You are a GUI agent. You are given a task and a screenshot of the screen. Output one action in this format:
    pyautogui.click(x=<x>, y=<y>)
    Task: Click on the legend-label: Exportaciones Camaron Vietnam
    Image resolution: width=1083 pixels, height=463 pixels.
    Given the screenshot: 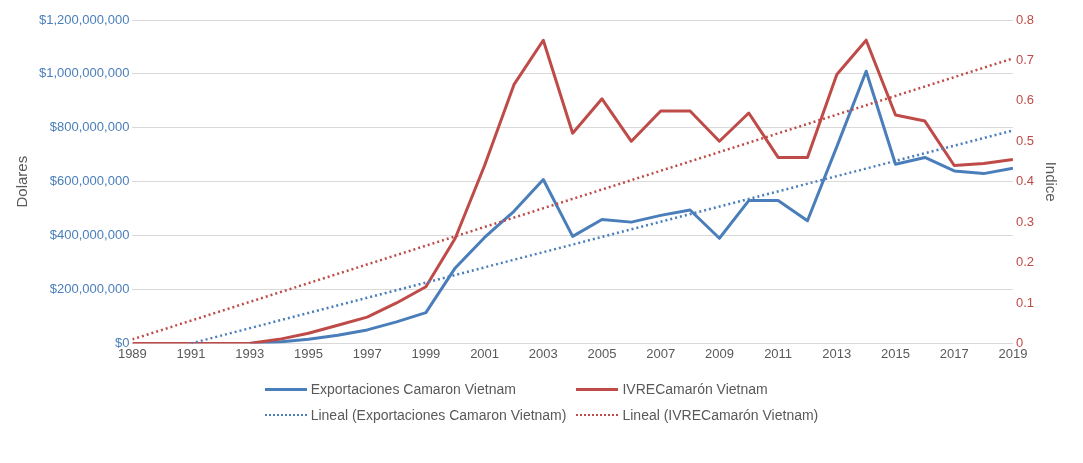 What is the action you would take?
    pyautogui.click(x=413, y=389)
    